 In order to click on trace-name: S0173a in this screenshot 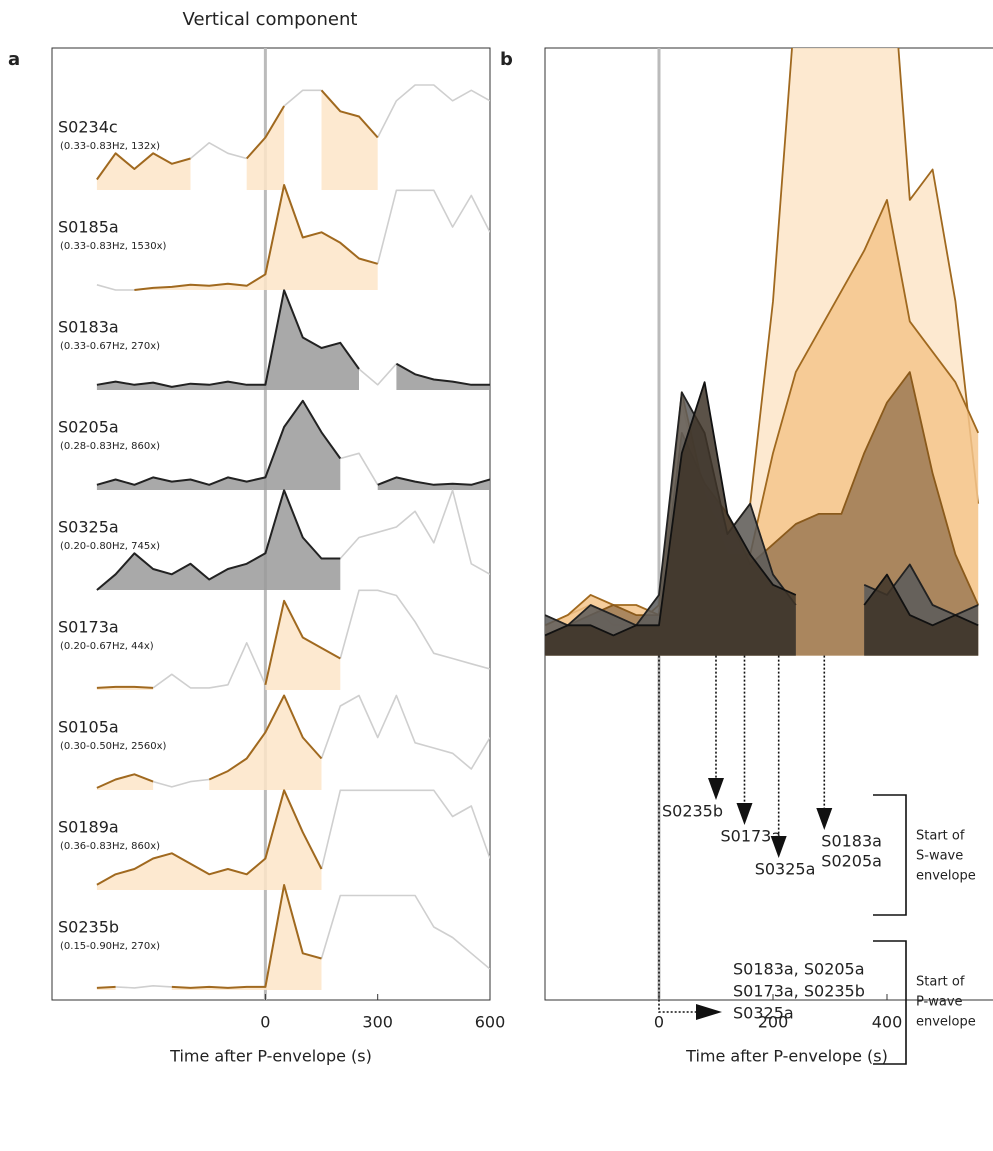, I will do `click(88, 627)`.